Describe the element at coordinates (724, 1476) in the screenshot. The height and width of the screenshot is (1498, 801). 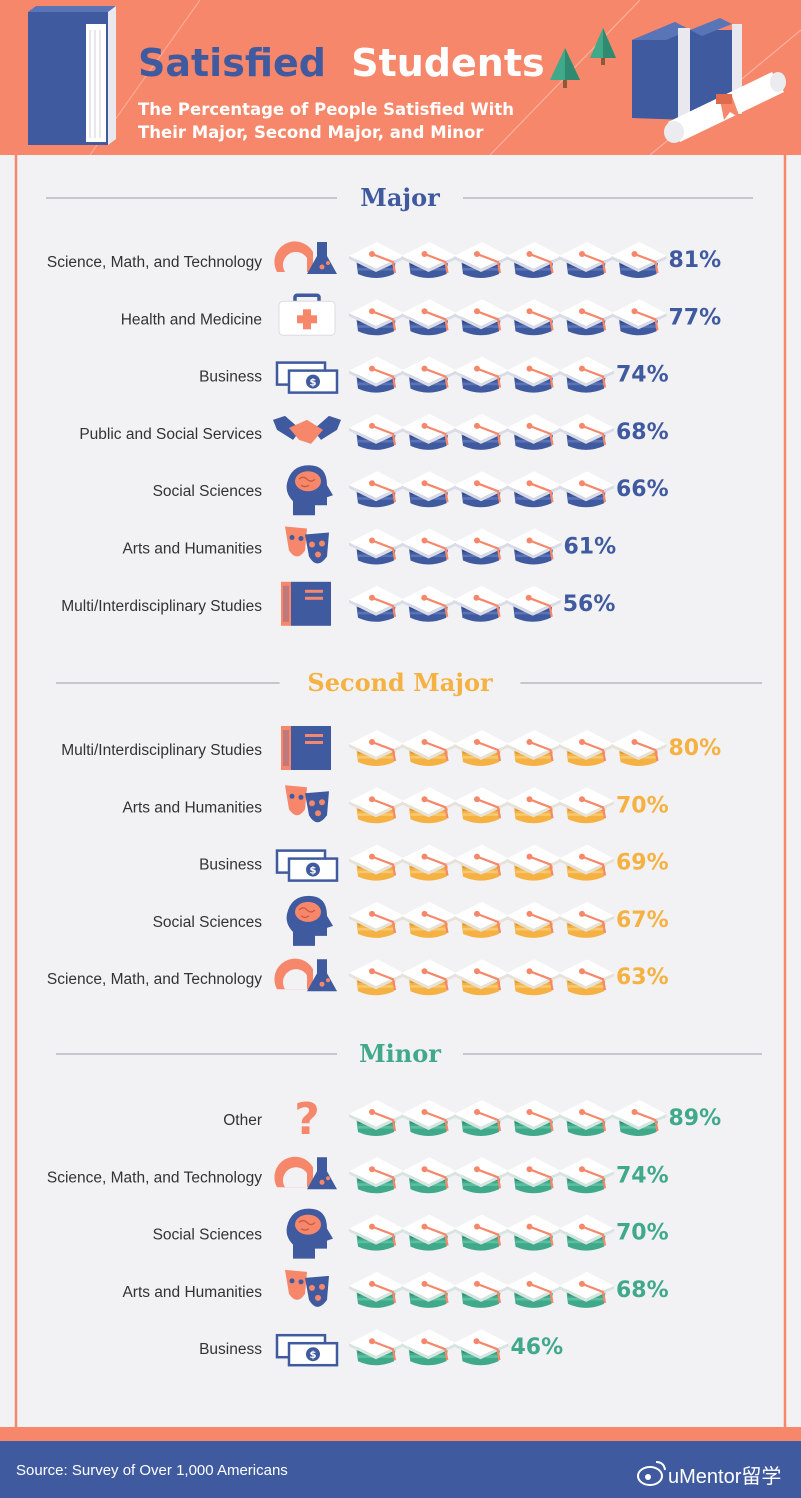
I see `watermark-text: uMentor留学` at that location.